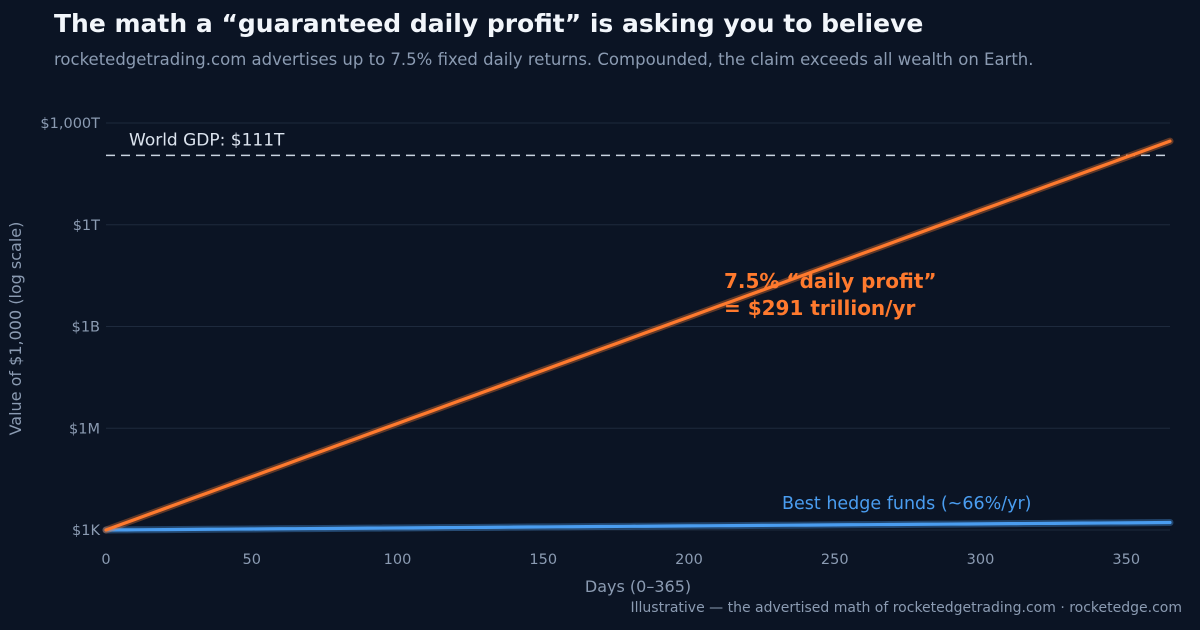  I want to click on x-tick-label: 0, so click(105, 560).